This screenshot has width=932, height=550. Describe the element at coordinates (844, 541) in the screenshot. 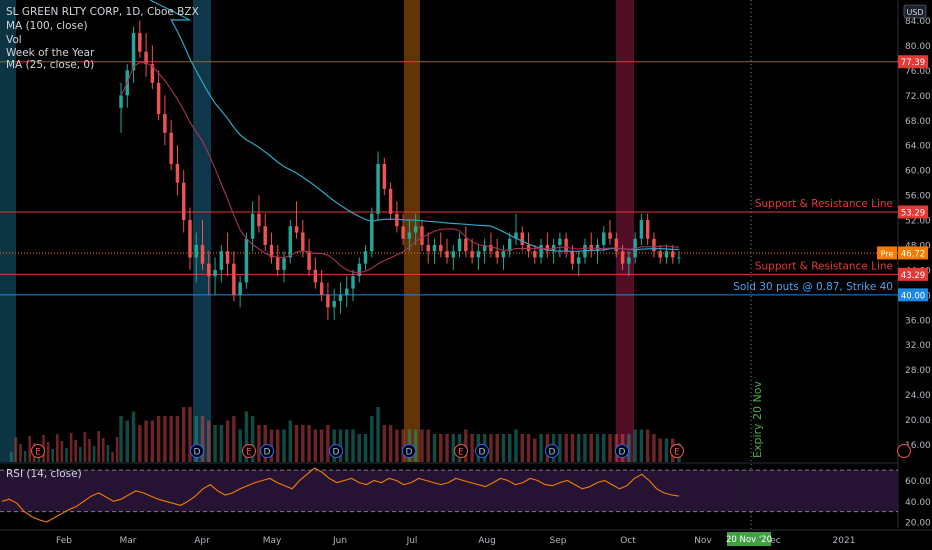

I see `time-tick-label: 2021` at that location.